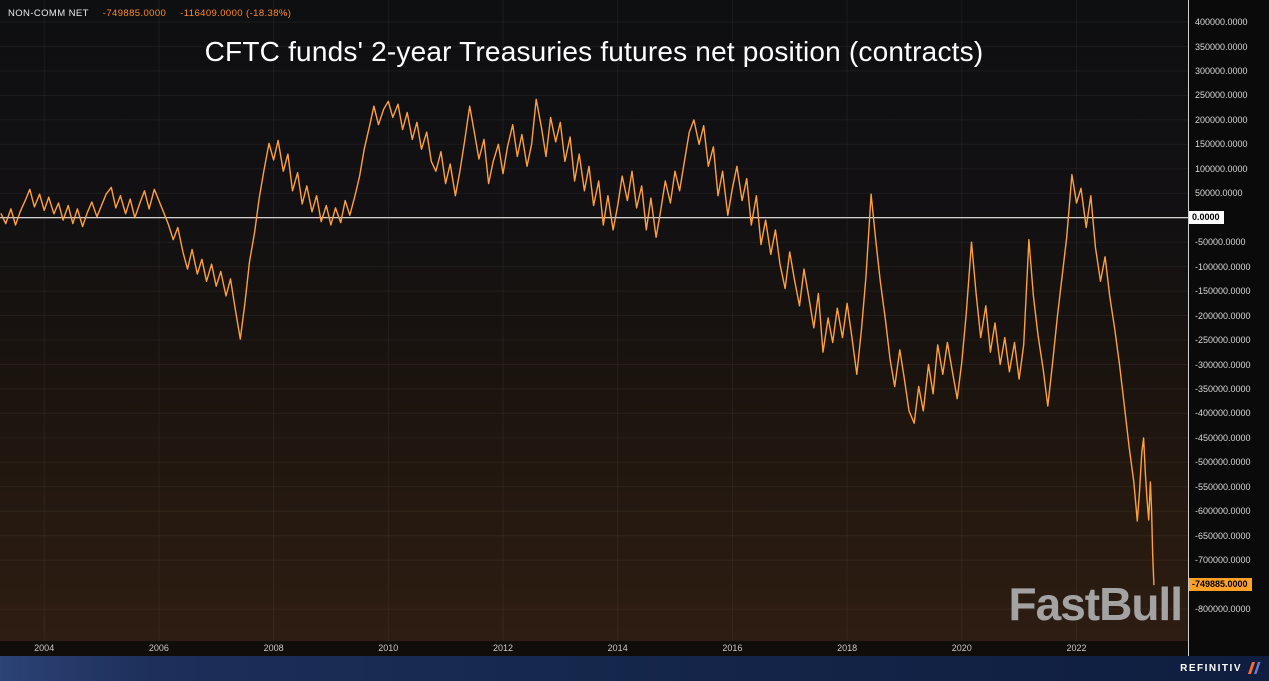 The image size is (1269, 681). What do you see at coordinates (634, 668) in the screenshot?
I see `bottom-bar: REFINITIV` at bounding box center [634, 668].